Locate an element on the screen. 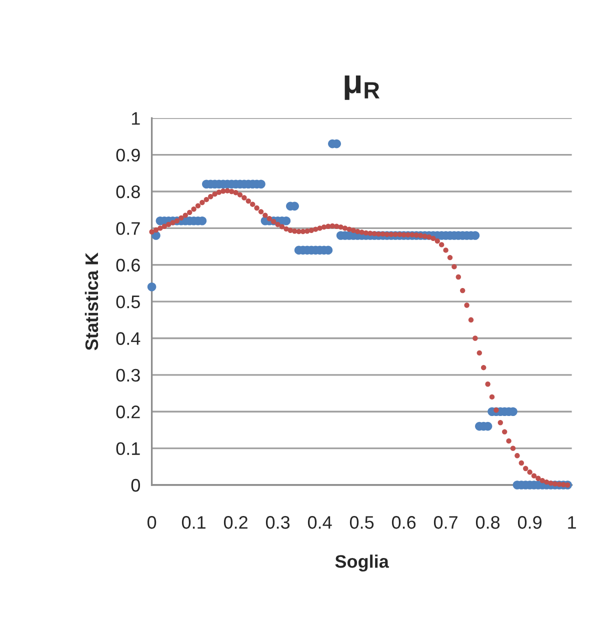  y-tick-label: 0.4 is located at coordinates (128, 338).